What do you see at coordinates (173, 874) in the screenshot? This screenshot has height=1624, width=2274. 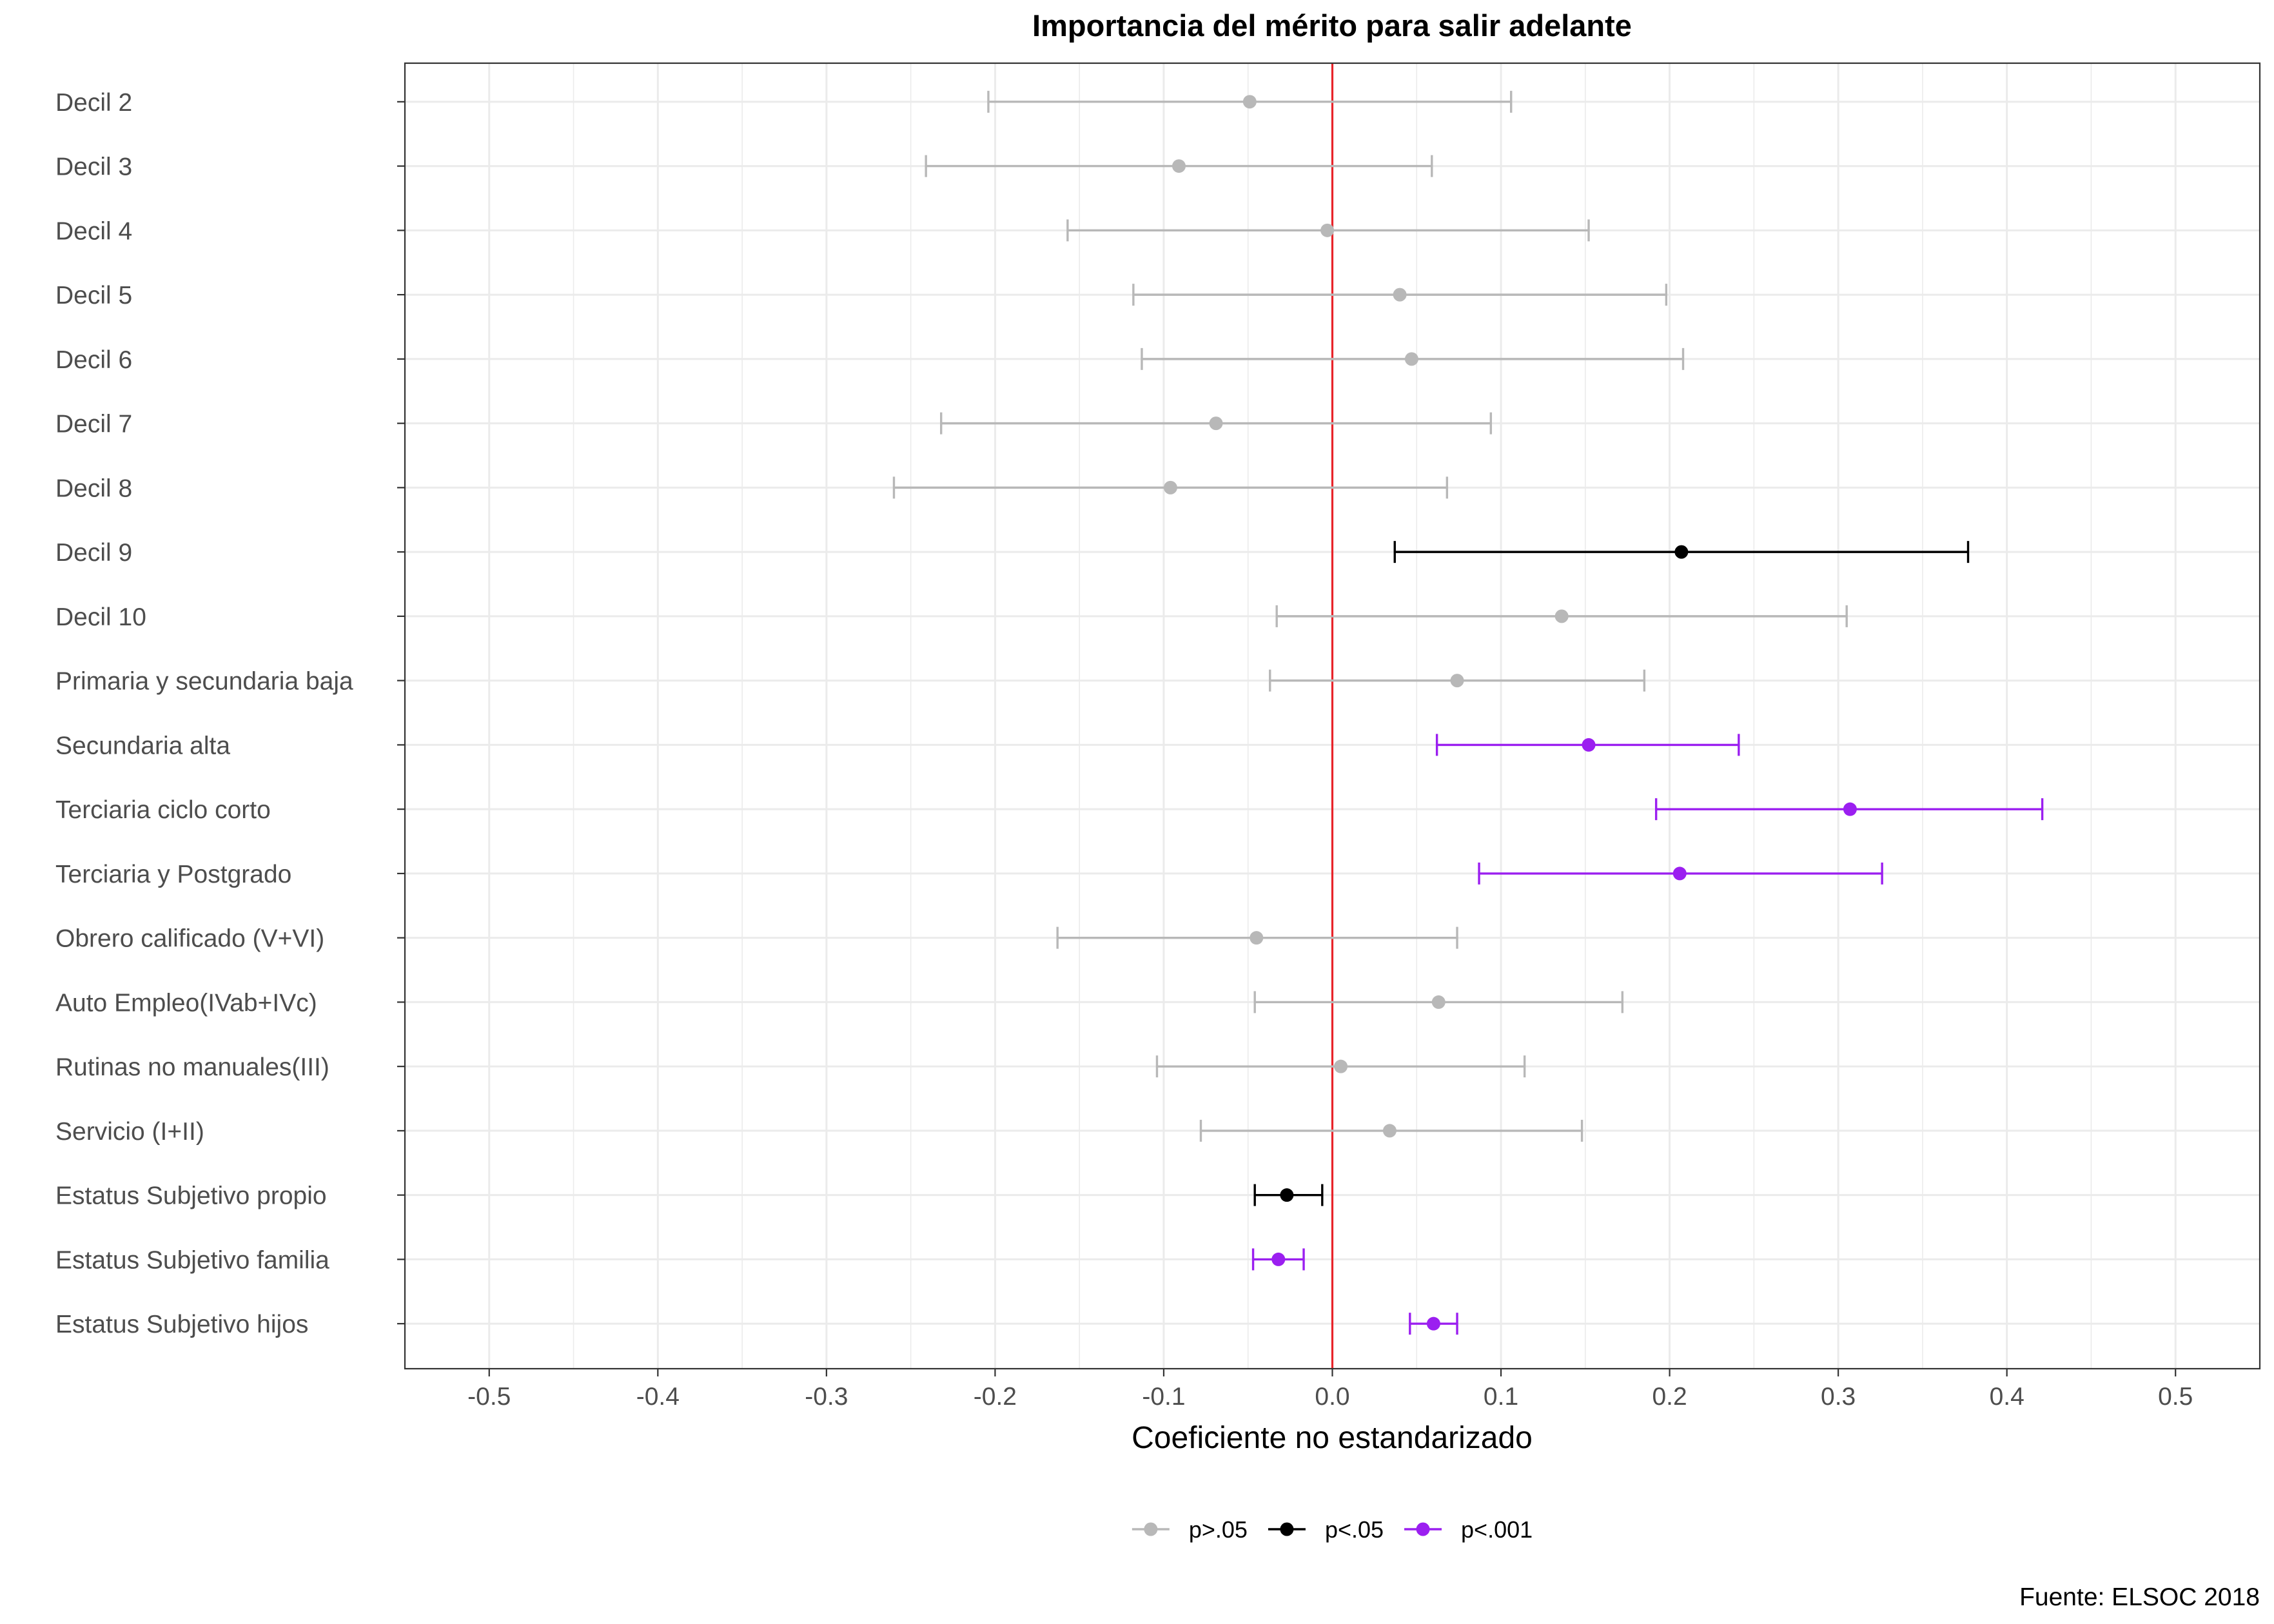 I see `y-tick-label: Terciaria y Postgrado` at bounding box center [173, 874].